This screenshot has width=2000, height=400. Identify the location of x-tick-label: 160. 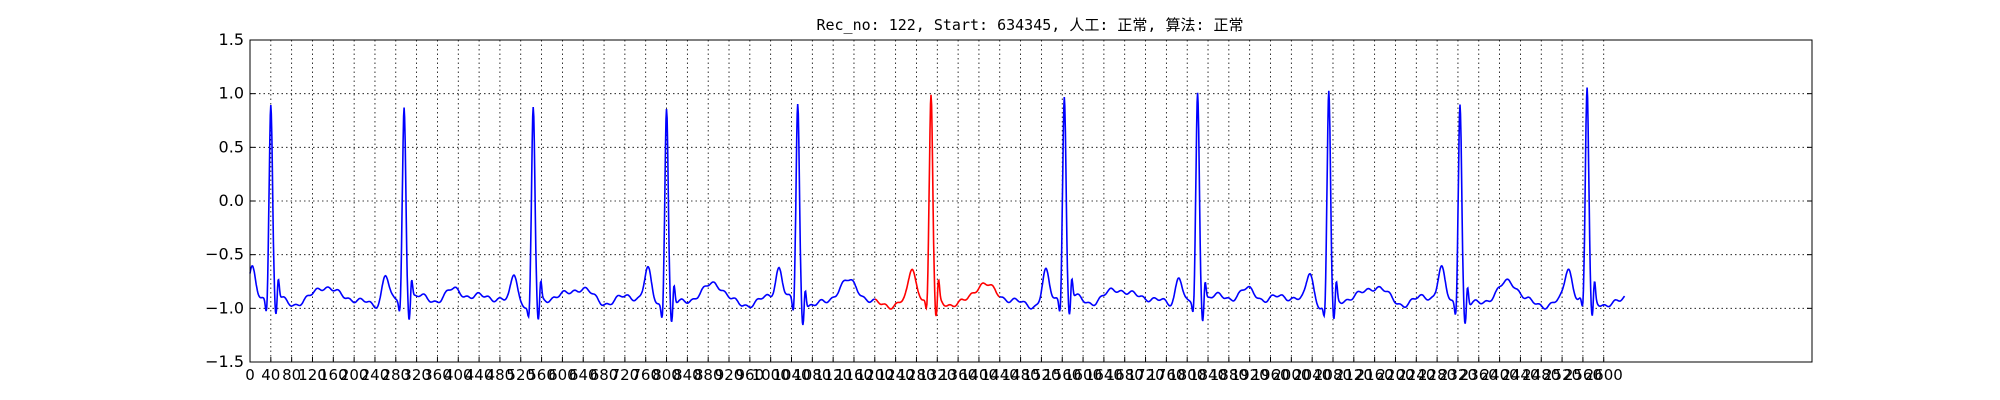
(333, 375).